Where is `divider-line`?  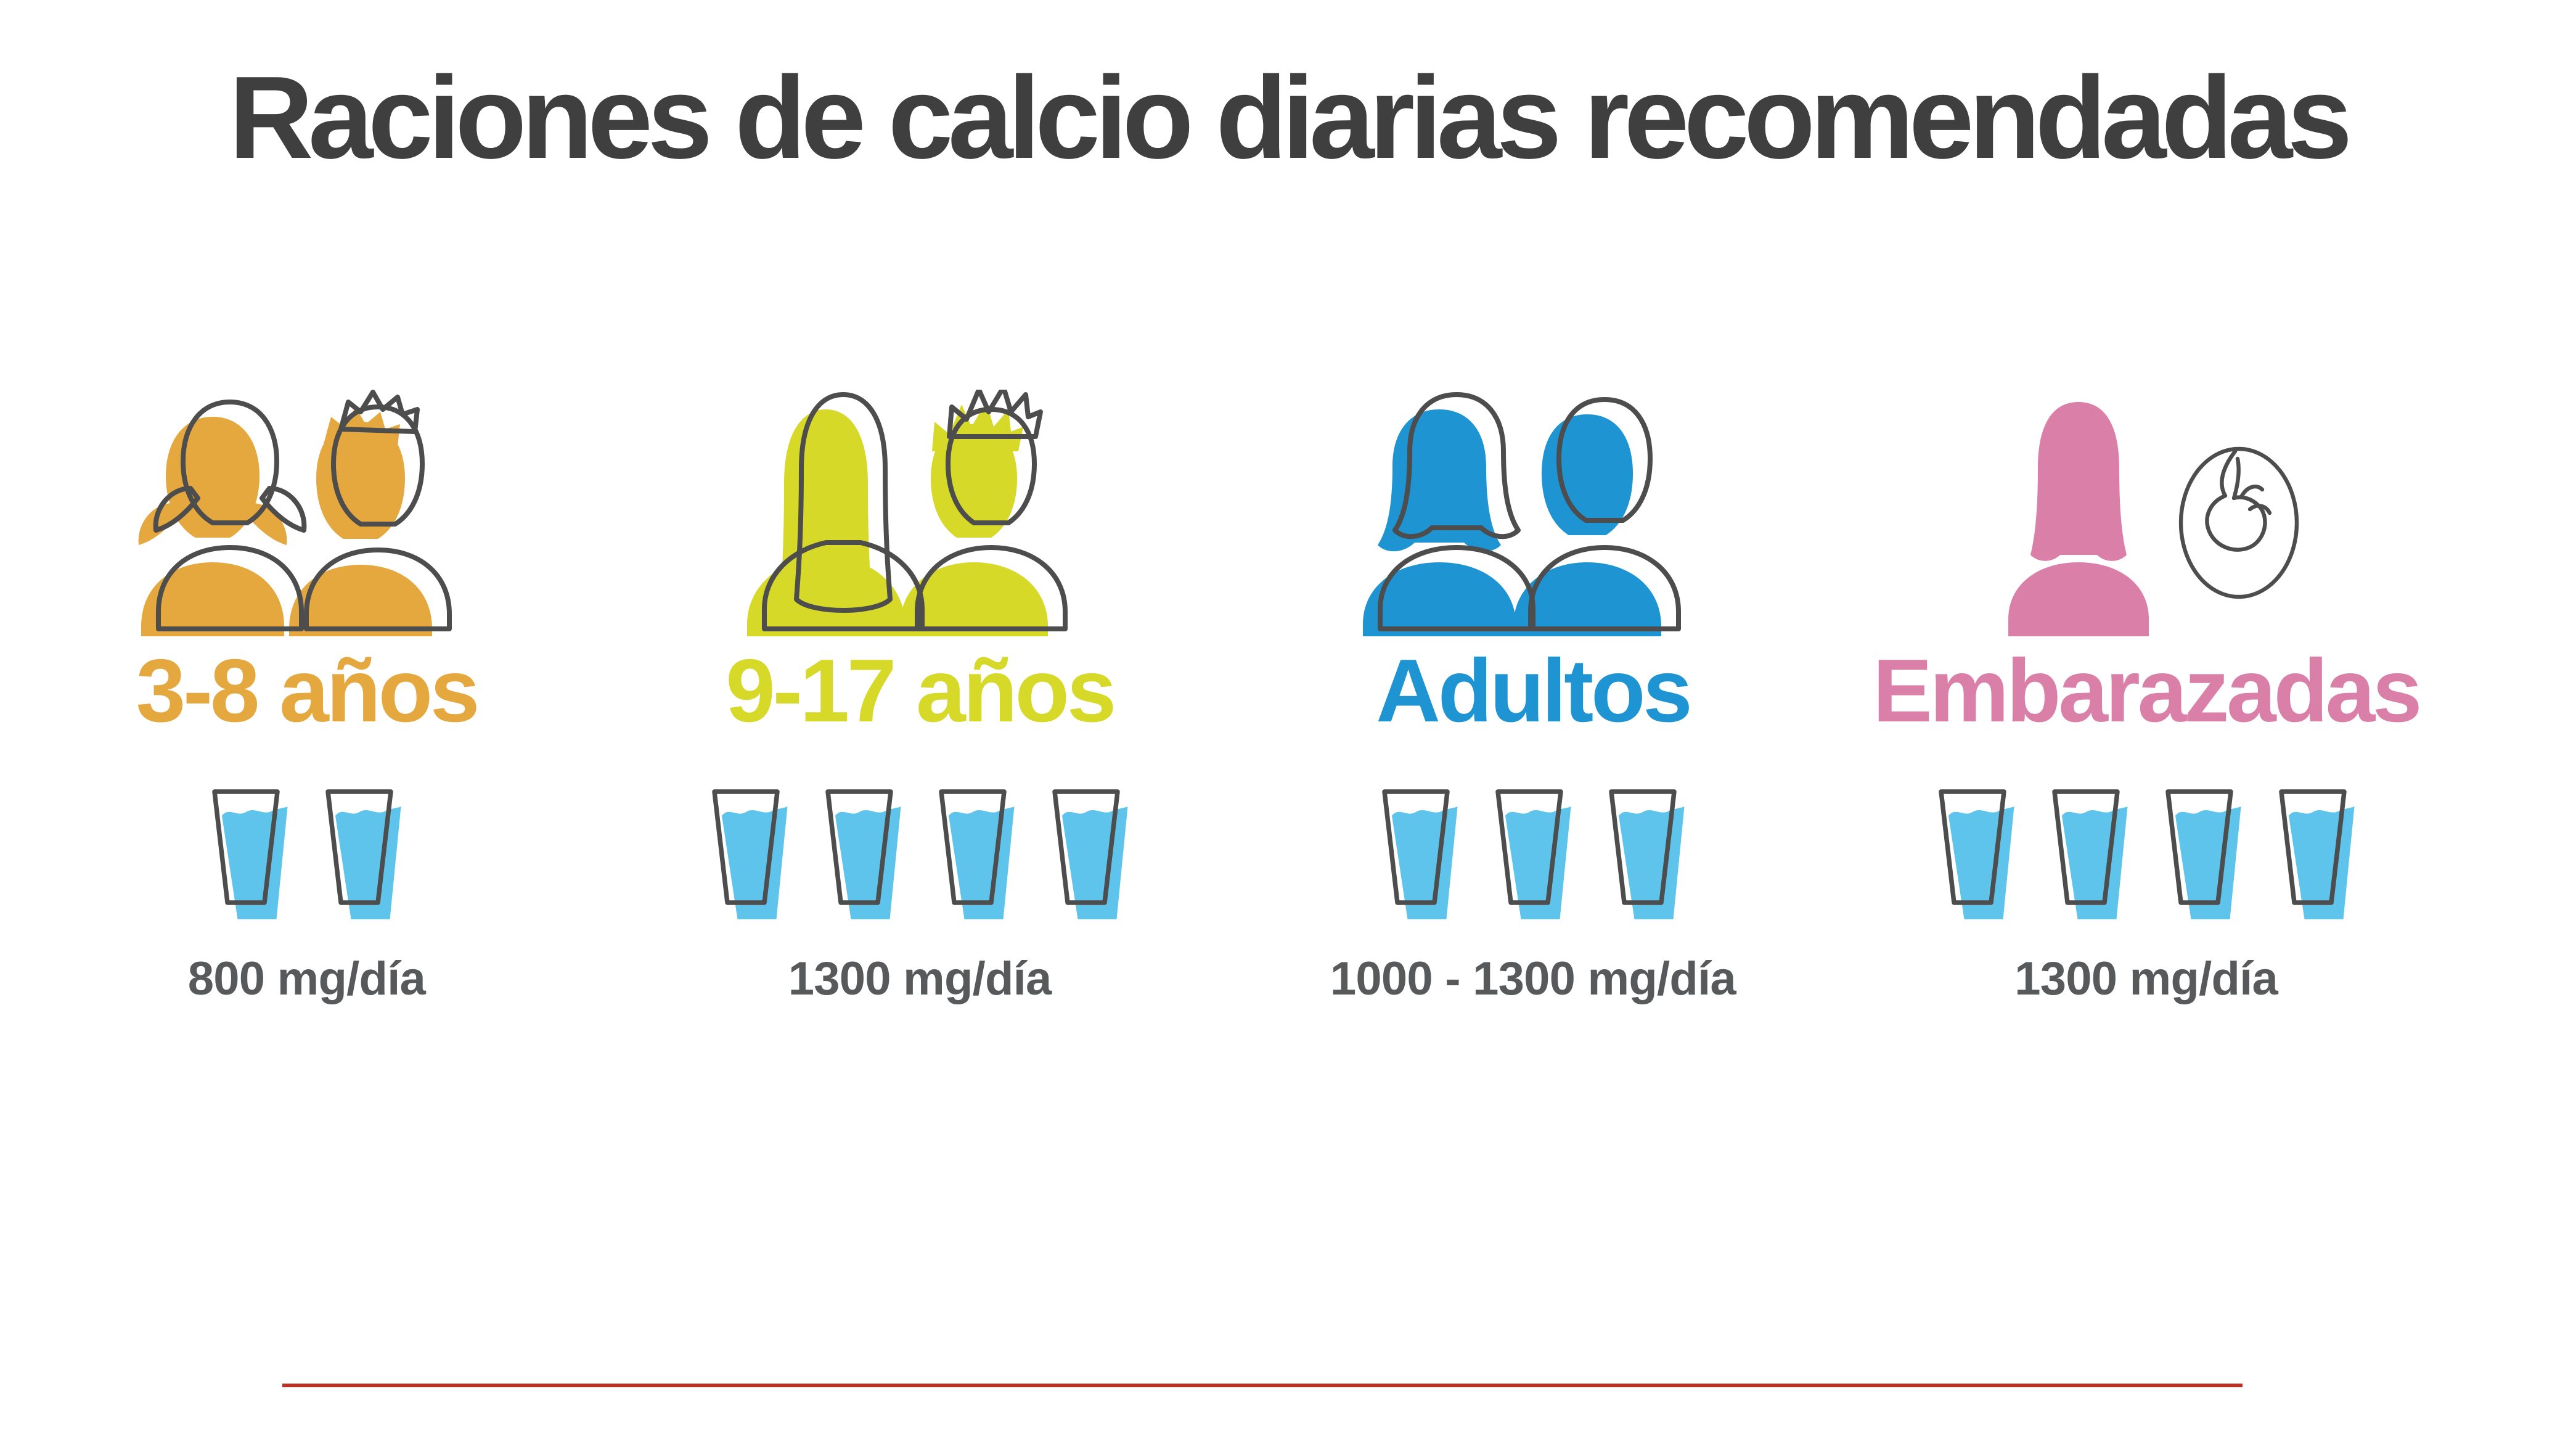
divider-line is located at coordinates (1262, 1385).